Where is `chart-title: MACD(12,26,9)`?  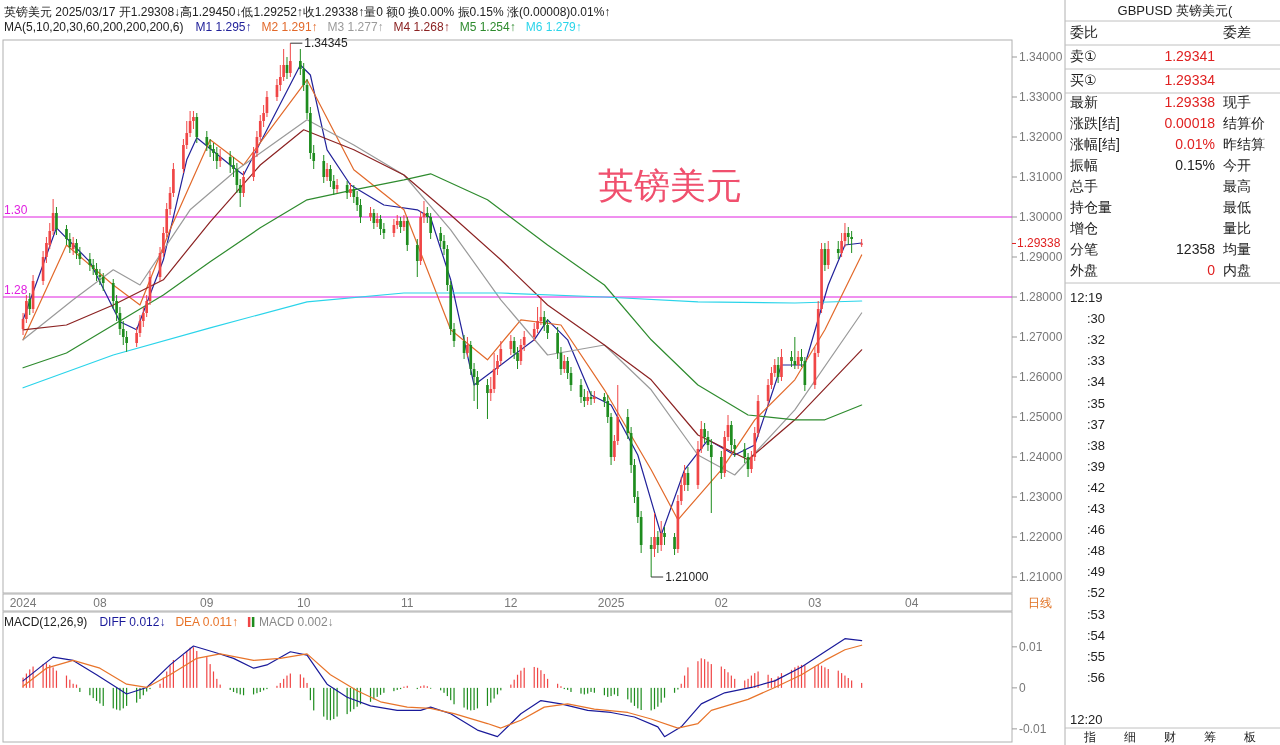 chart-title: MACD(12,26,9) is located at coordinates (46, 622).